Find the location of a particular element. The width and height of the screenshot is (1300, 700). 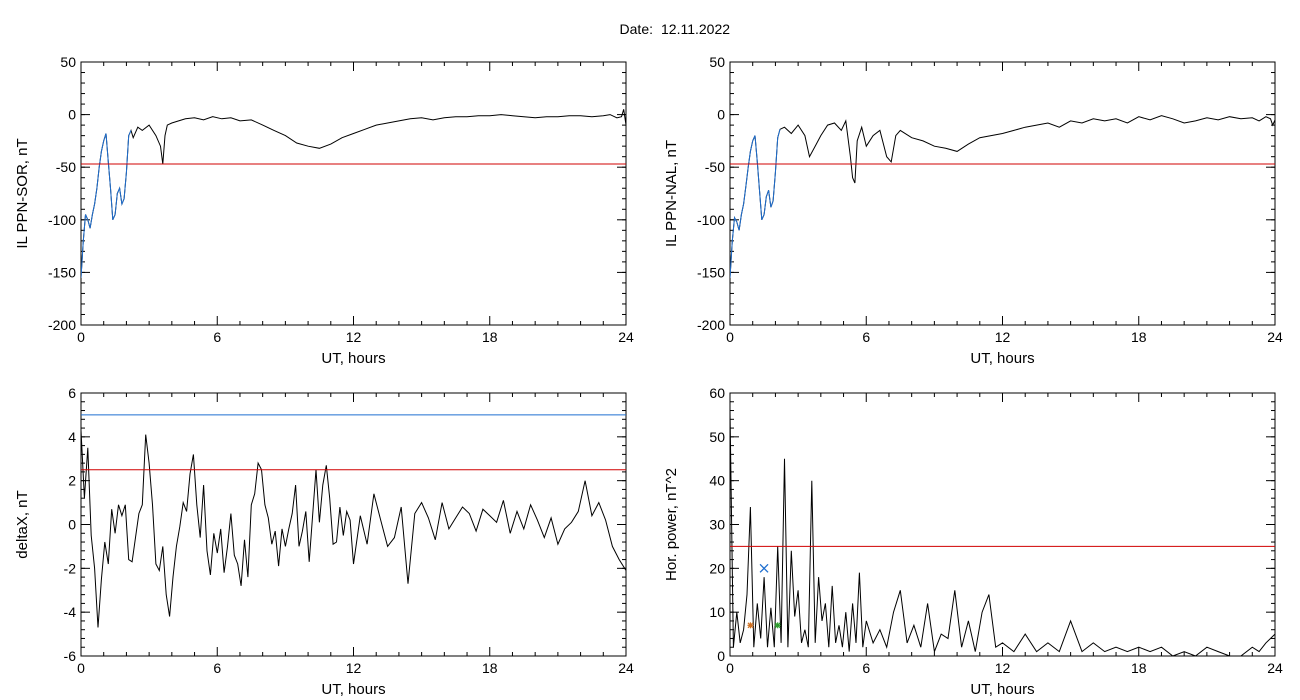

y-tick-label: 20 is located at coordinates (717, 568).